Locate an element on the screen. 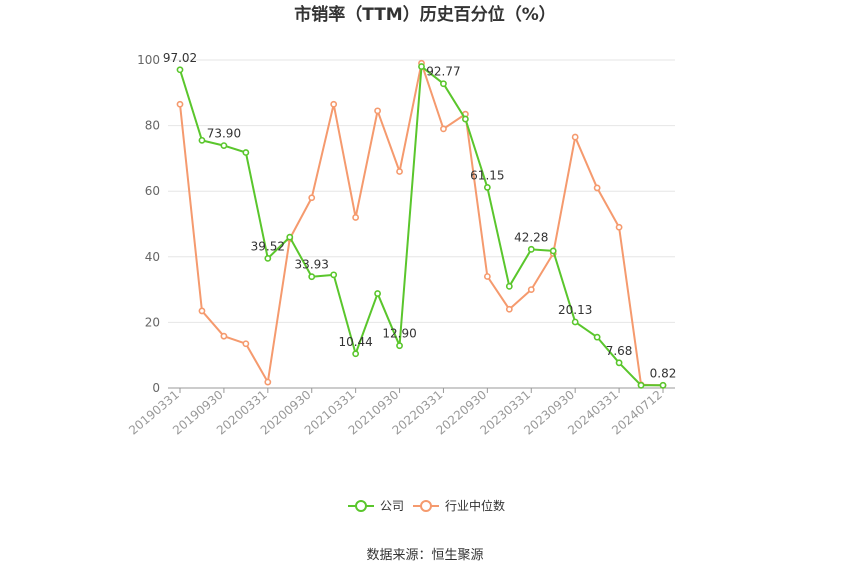 The height and width of the screenshot is (575, 850). legend: 公司 行业中位数 is located at coordinates (426, 505).